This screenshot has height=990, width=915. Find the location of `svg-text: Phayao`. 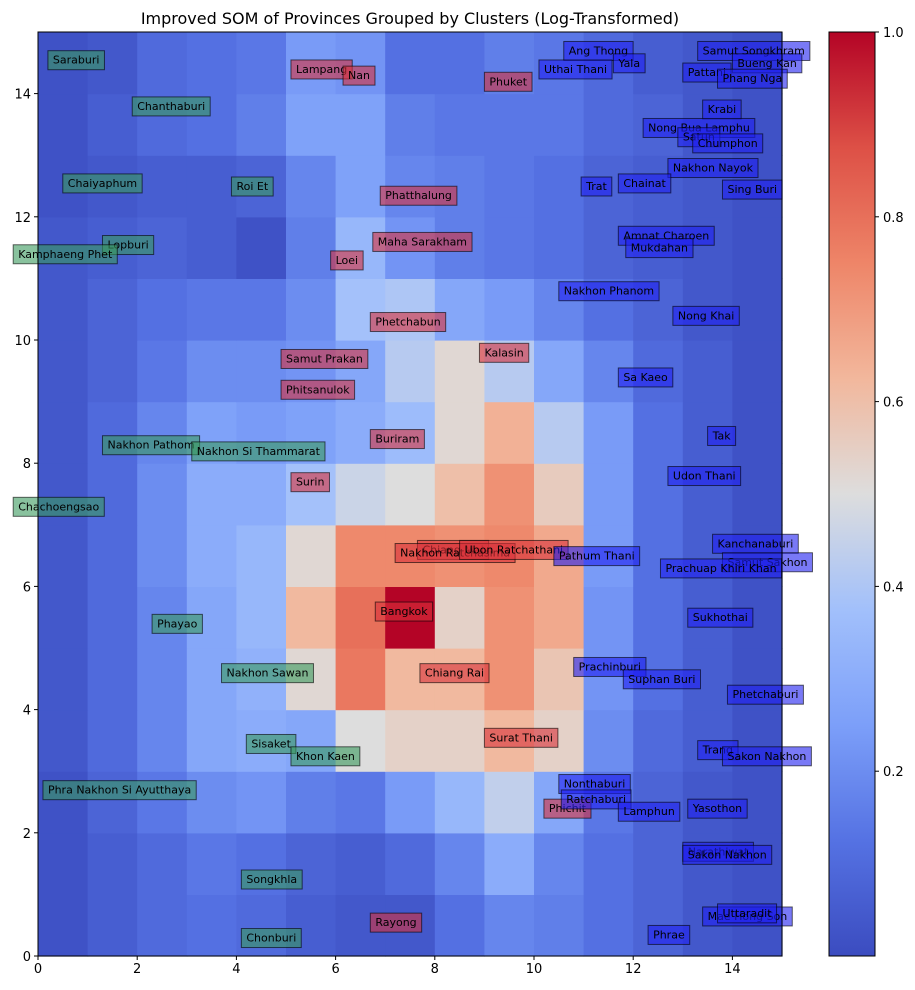

svg-text: Phayao is located at coordinates (177, 623).